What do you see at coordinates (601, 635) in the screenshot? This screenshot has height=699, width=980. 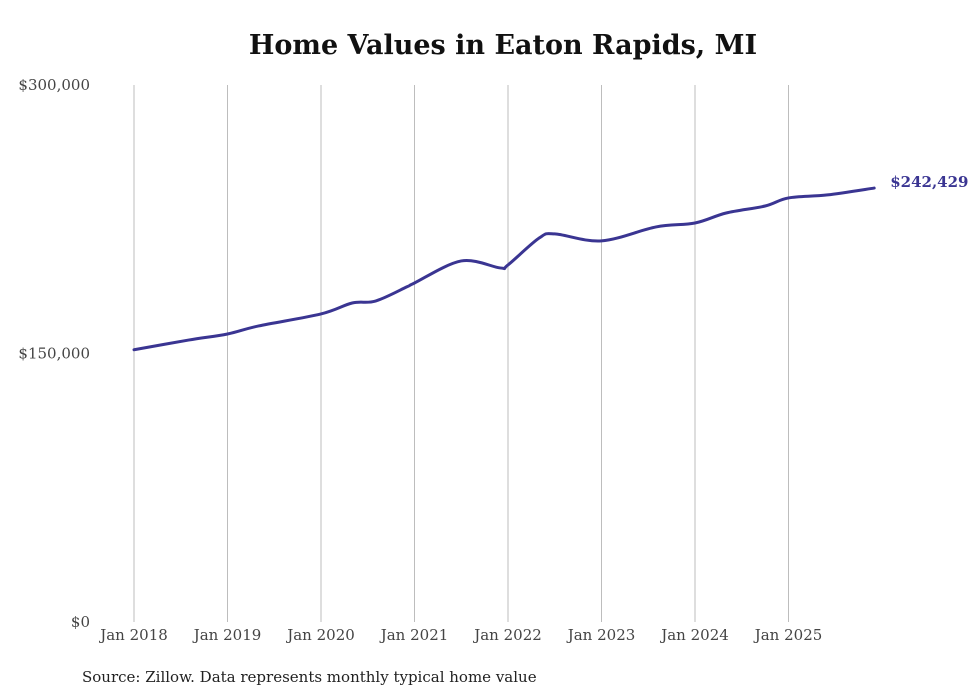 I see `x-tick-label: Jan 2023` at bounding box center [601, 635].